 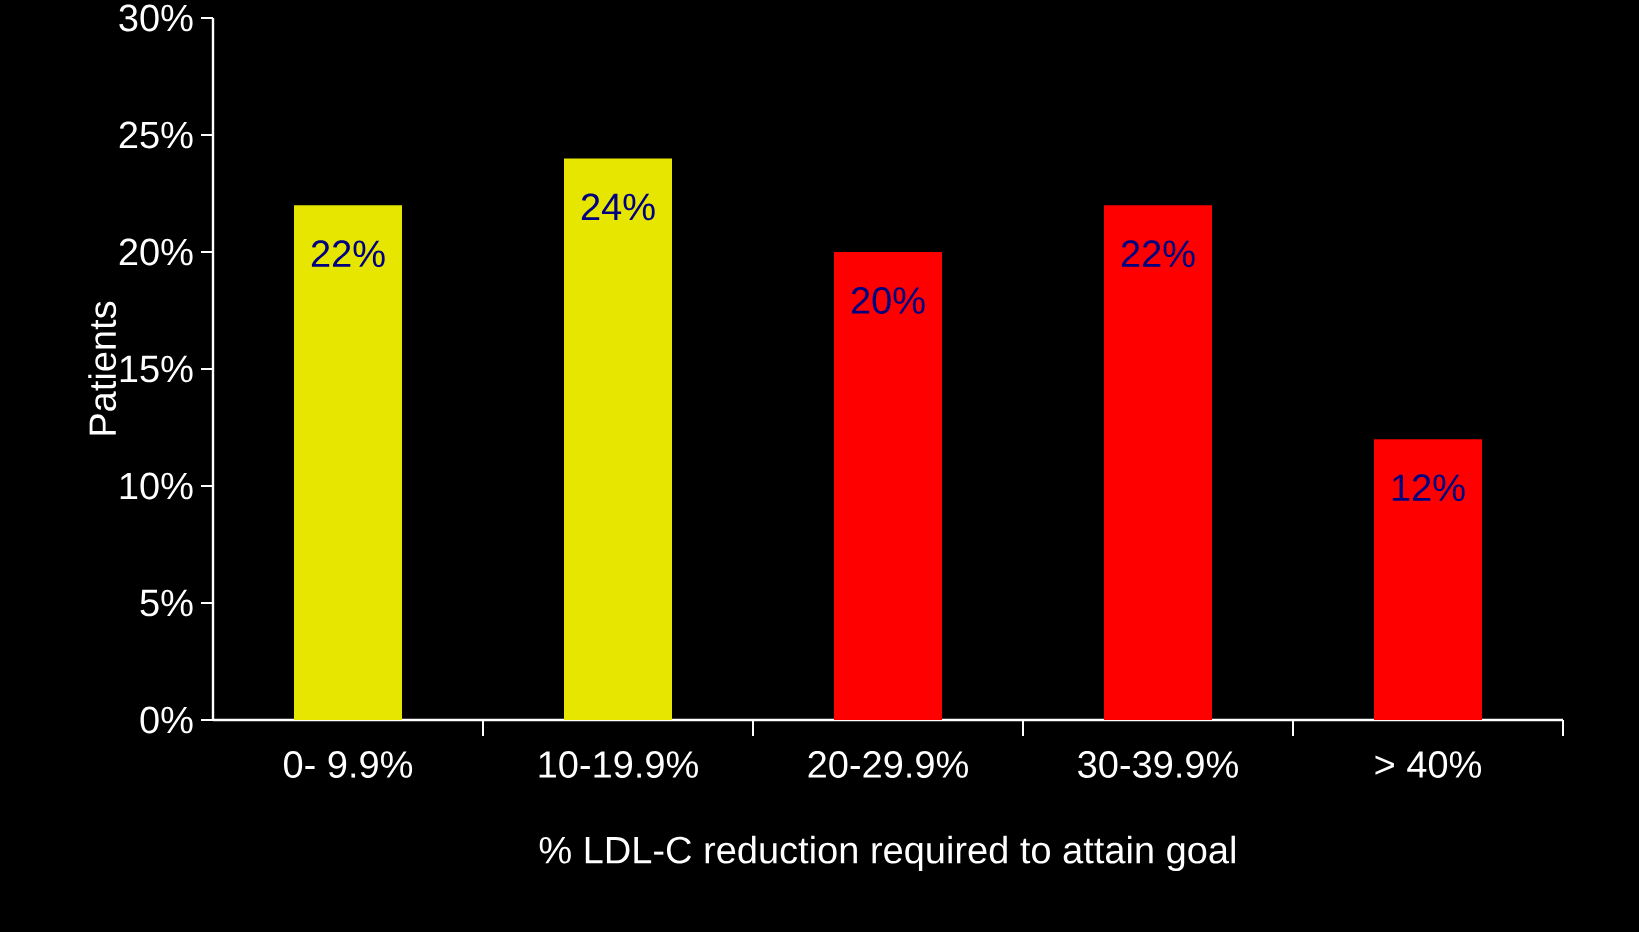 I want to click on x-tick-label: 0- 9.9%, so click(x=348, y=764).